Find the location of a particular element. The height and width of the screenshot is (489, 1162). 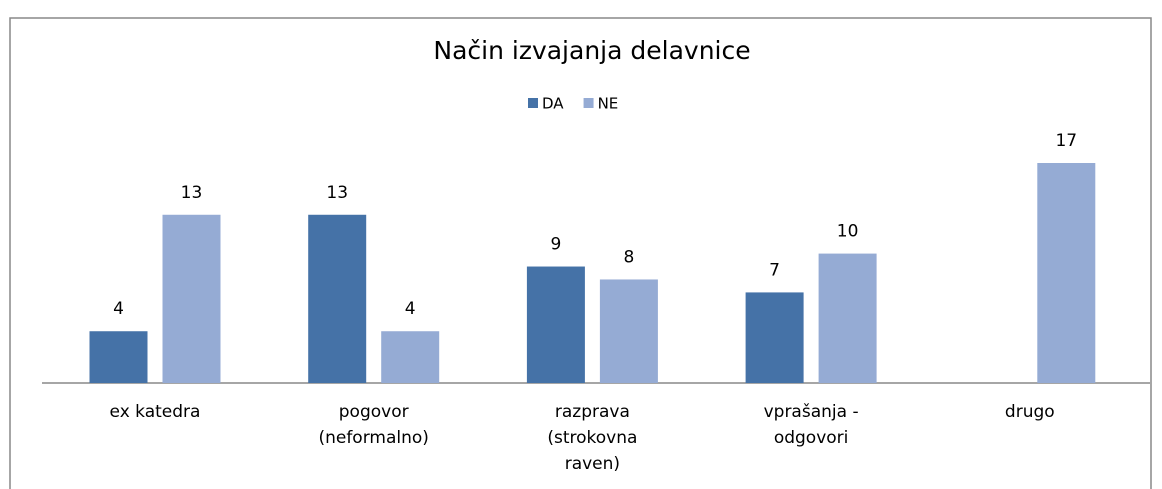

chart-title: Način izvajanja delavnice is located at coordinates (591, 50).